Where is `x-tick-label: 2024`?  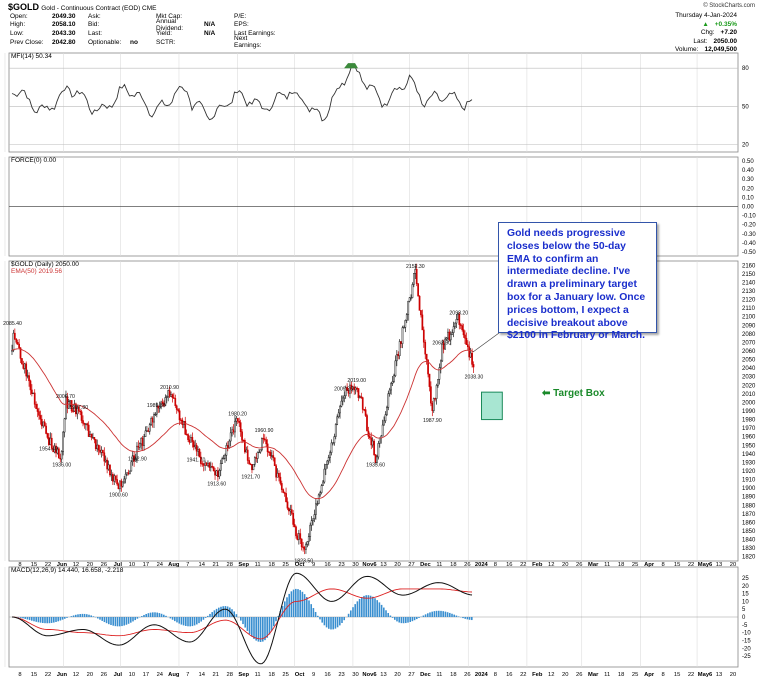 x-tick-label: 2024 is located at coordinates (482, 565).